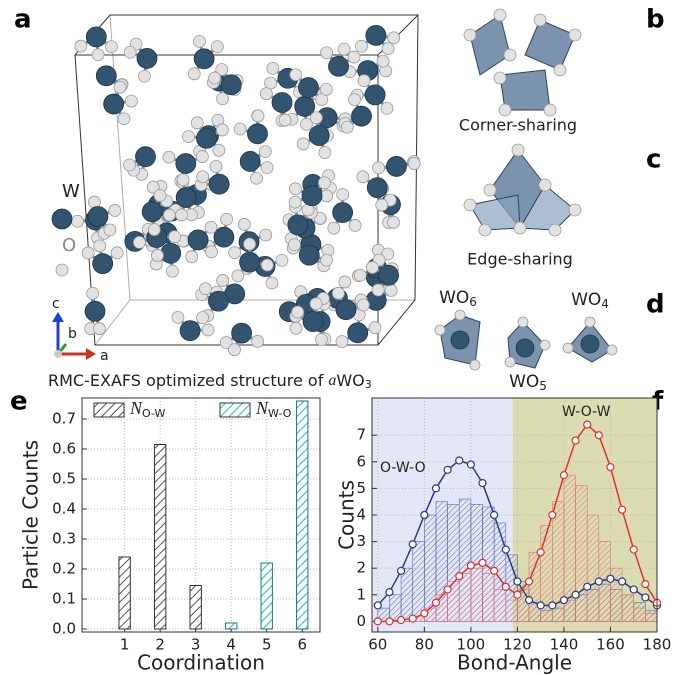 The image size is (675, 675). What do you see at coordinates (235, 410) in the screenshot?
I see `legend-swatch` at bounding box center [235, 410].